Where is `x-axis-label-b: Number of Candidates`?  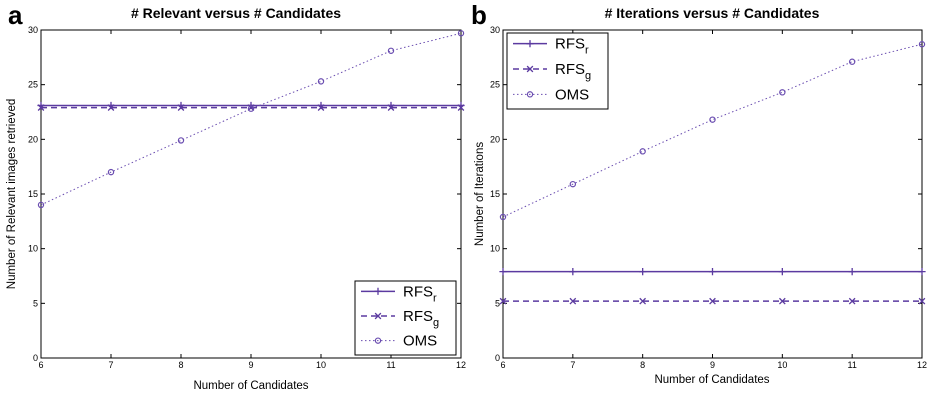
x-axis-label-b: Number of Candidates is located at coordinates (711, 380).